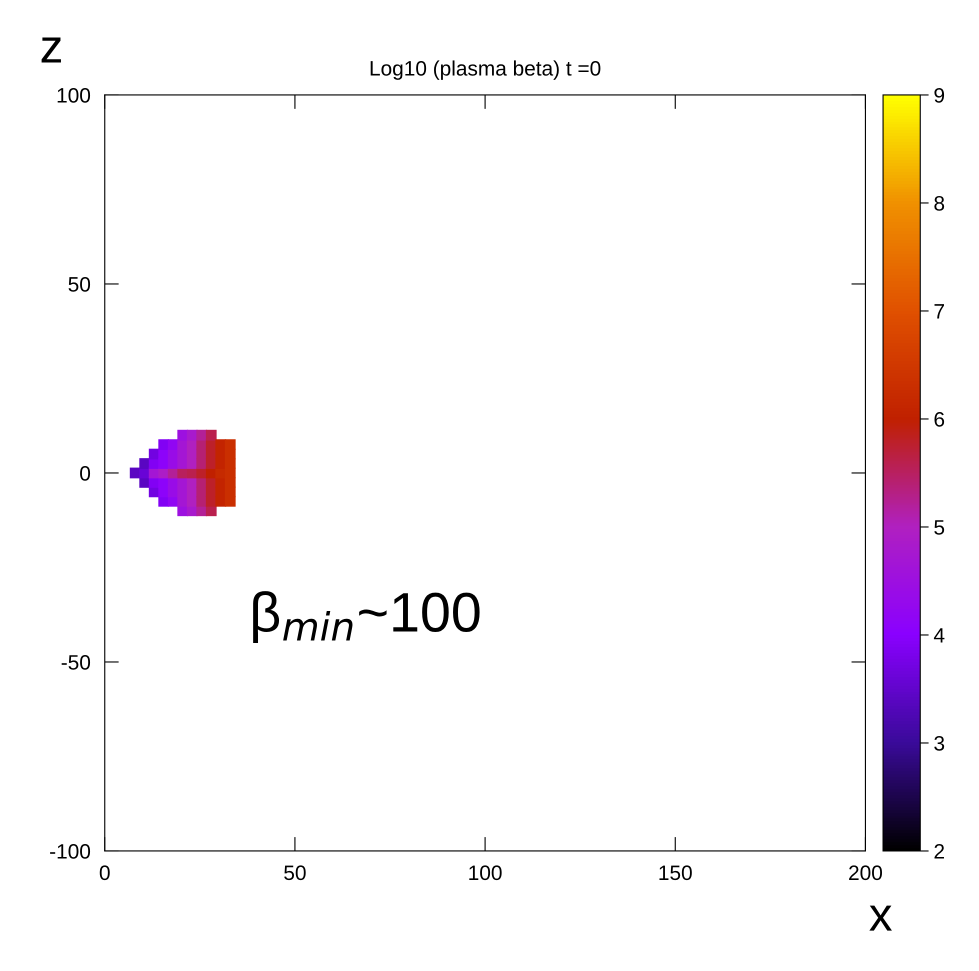 The height and width of the screenshot is (971, 979). Describe the element at coordinates (939, 851) in the screenshot. I see `color-bar-label: 2` at that location.